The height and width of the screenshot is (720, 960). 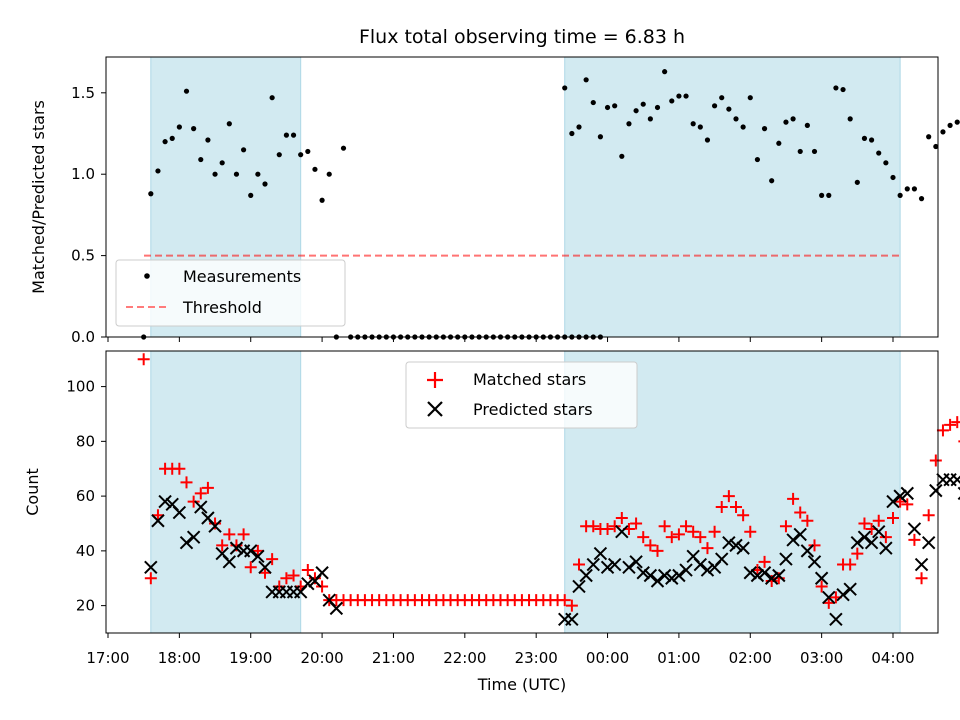 I want to click on bottom-y-axis-label: Count, so click(x=32, y=492).